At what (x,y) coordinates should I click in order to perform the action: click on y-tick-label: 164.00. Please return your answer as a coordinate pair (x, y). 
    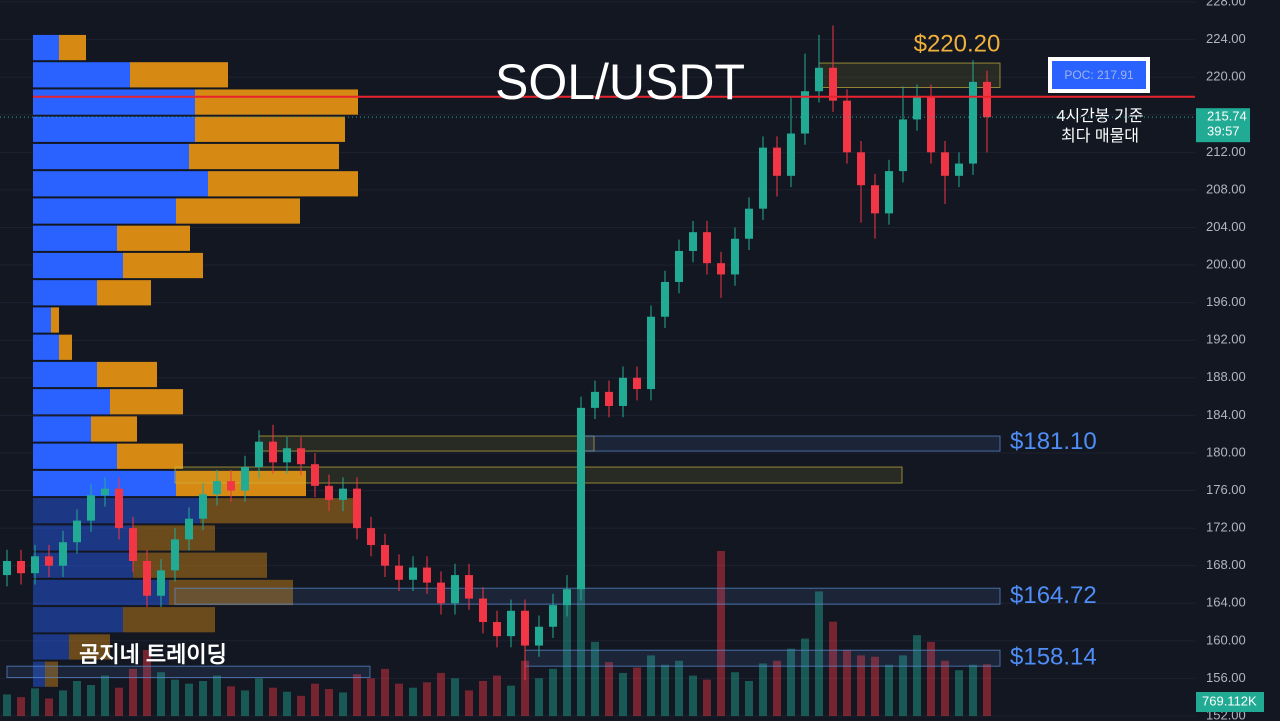
    Looking at the image, I should click on (1226, 602).